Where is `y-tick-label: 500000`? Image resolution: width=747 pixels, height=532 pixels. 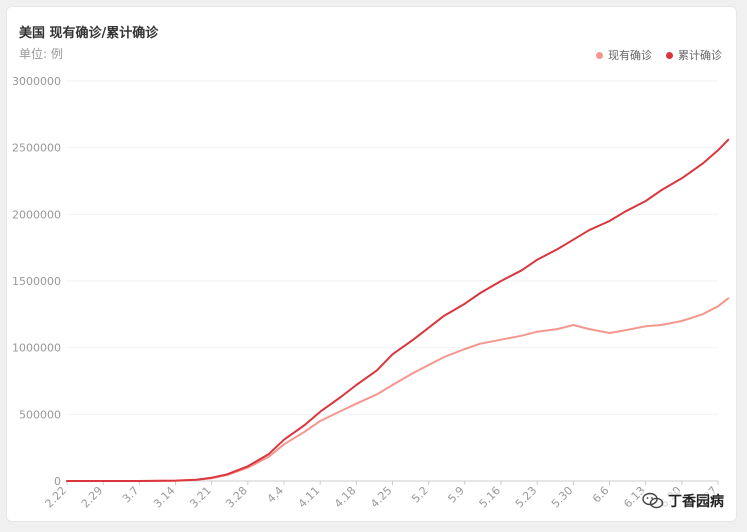
y-tick-label: 500000 is located at coordinates (40, 414).